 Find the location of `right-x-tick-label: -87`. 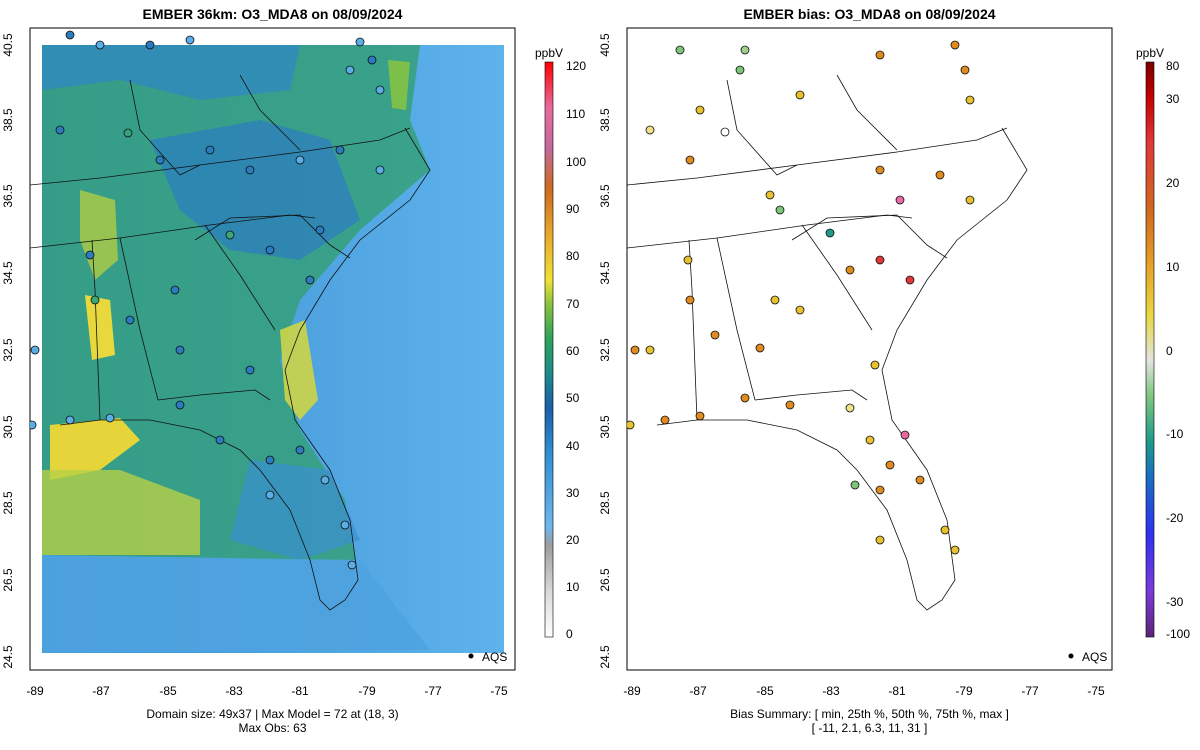

right-x-tick-label: -87 is located at coordinates (698, 691).